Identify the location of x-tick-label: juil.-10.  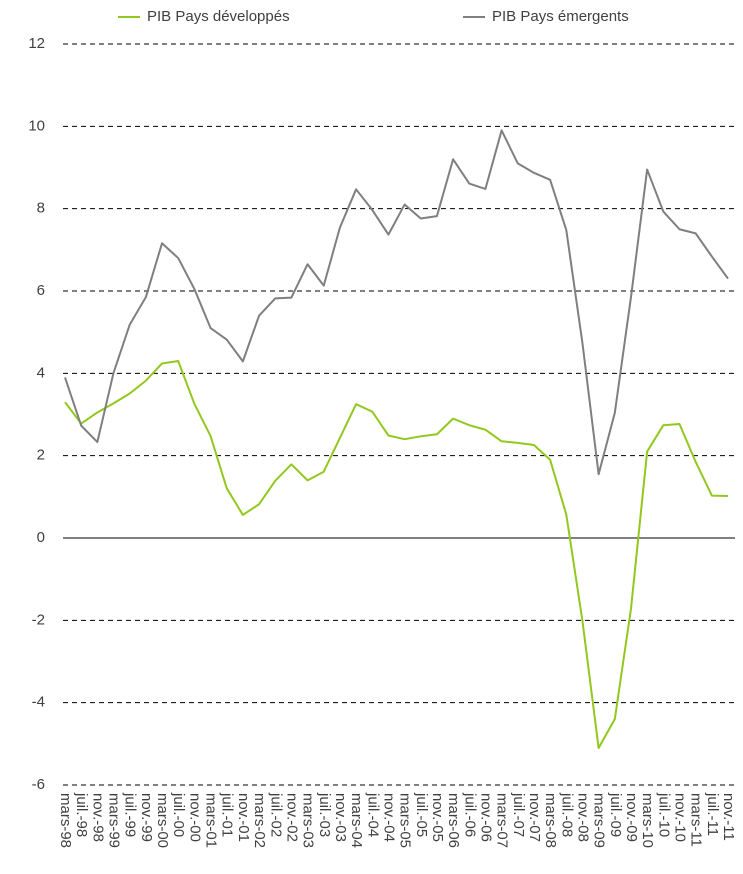
(663, 814).